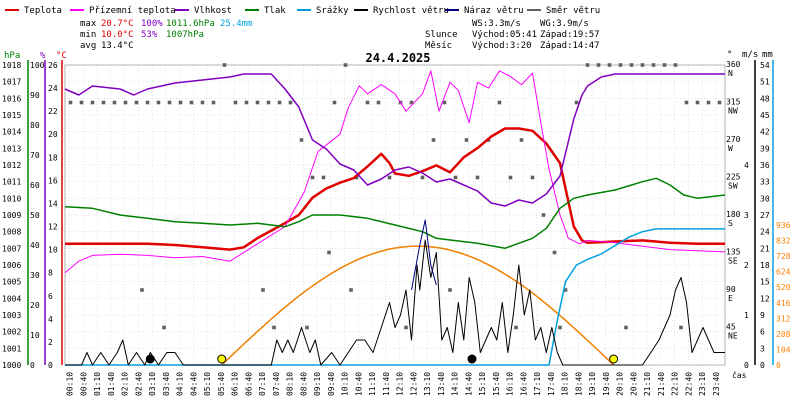 This screenshot has height=400, width=800. Describe the element at coordinates (468, 384) in the screenshot. I see `x-tick-label: 14:40` at that location.